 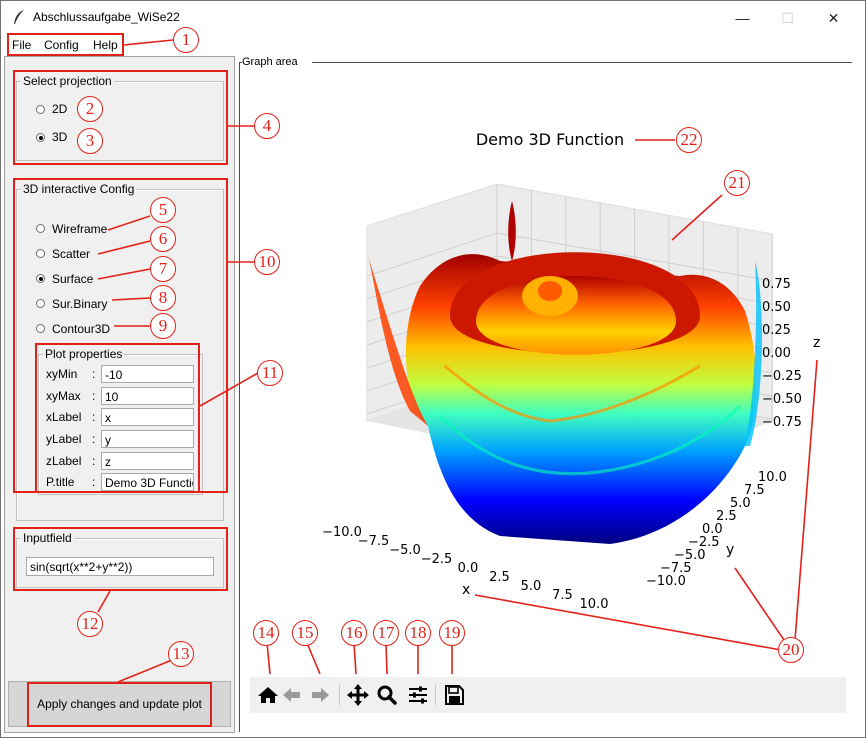 I want to click on radio-scatter-label: Scatter, so click(x=71, y=254).